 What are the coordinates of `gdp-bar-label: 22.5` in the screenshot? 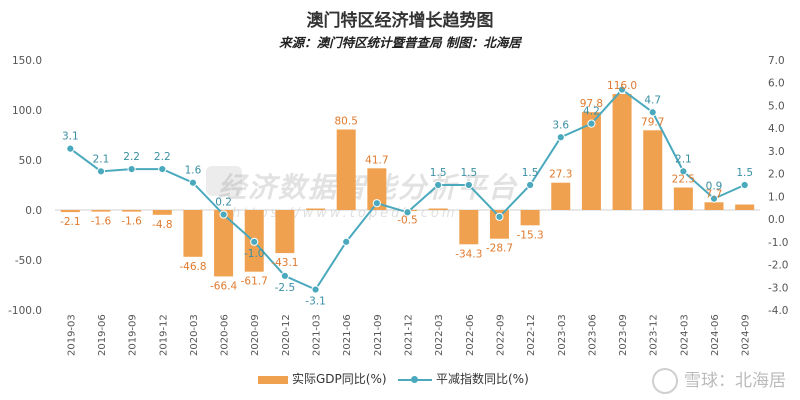 It's located at (683, 180).